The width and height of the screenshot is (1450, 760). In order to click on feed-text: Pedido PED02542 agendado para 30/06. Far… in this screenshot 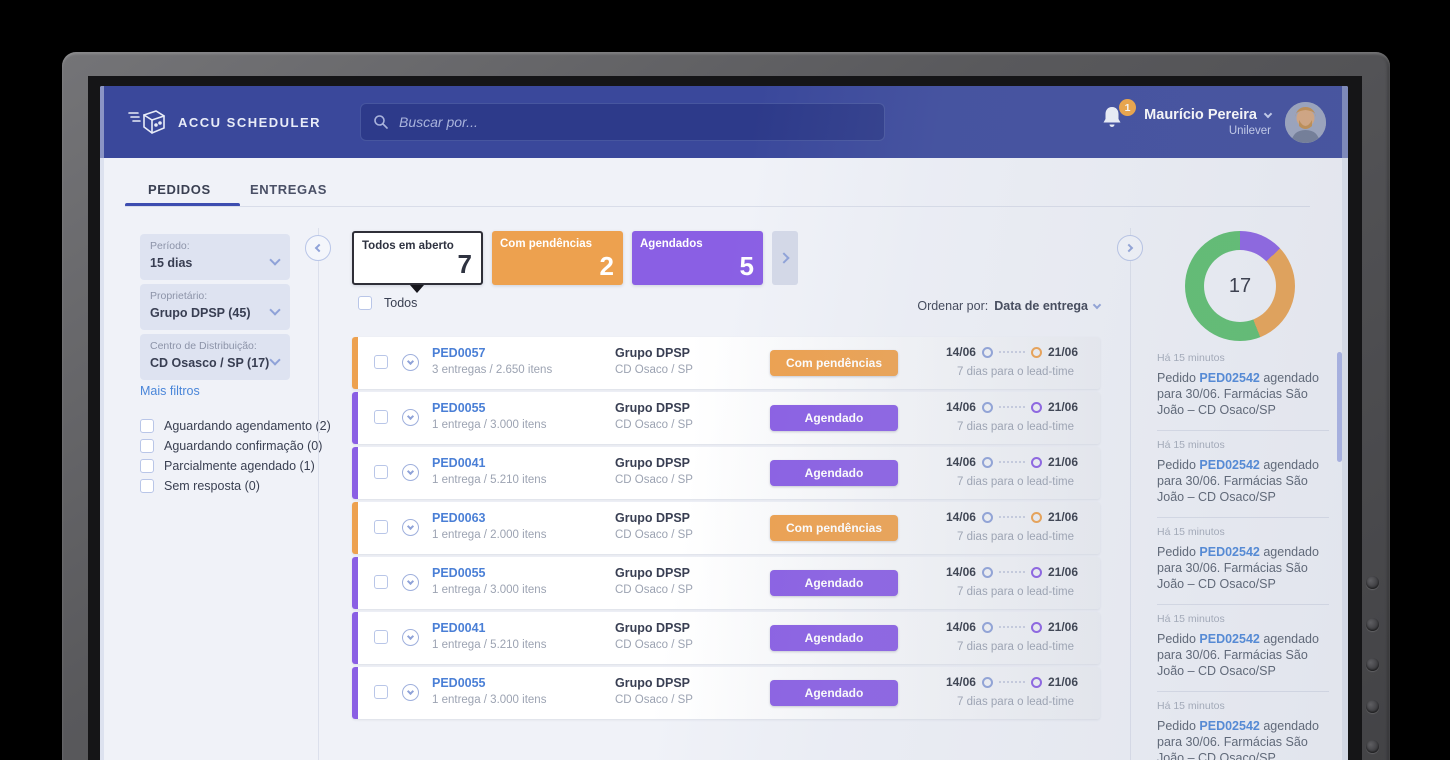, I will do `click(1243, 568)`.